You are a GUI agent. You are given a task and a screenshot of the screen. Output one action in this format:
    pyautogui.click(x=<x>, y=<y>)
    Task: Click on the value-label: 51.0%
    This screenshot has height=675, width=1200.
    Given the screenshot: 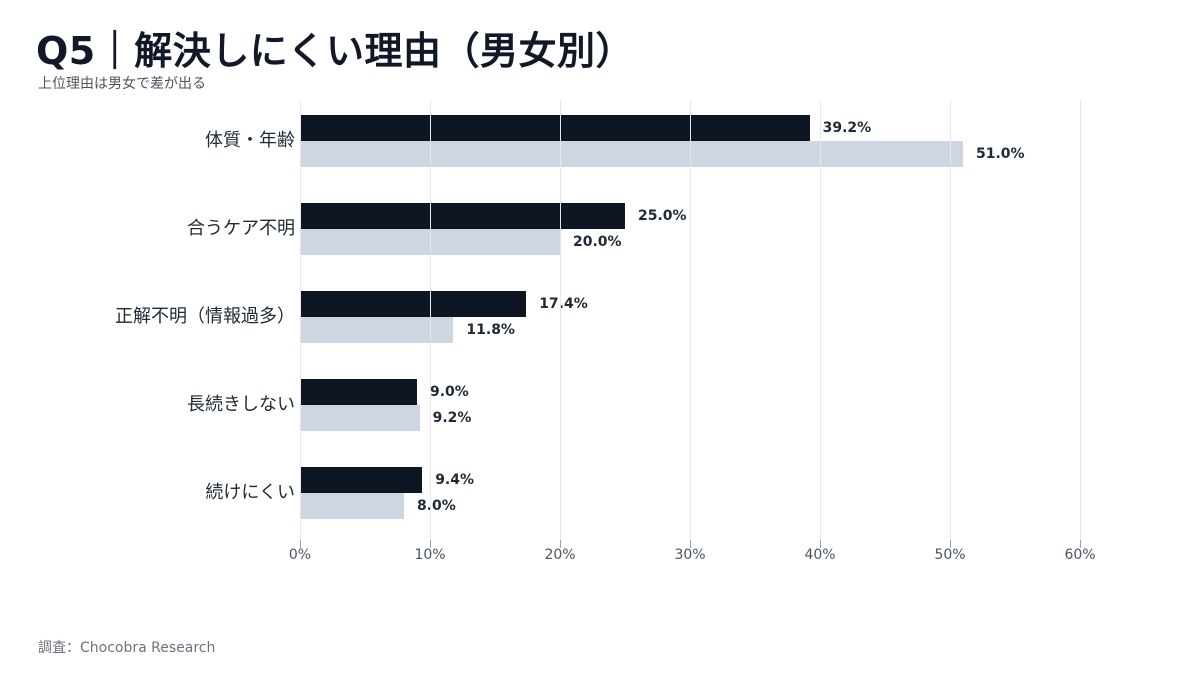 What is the action you would take?
    pyautogui.click(x=1000, y=154)
    